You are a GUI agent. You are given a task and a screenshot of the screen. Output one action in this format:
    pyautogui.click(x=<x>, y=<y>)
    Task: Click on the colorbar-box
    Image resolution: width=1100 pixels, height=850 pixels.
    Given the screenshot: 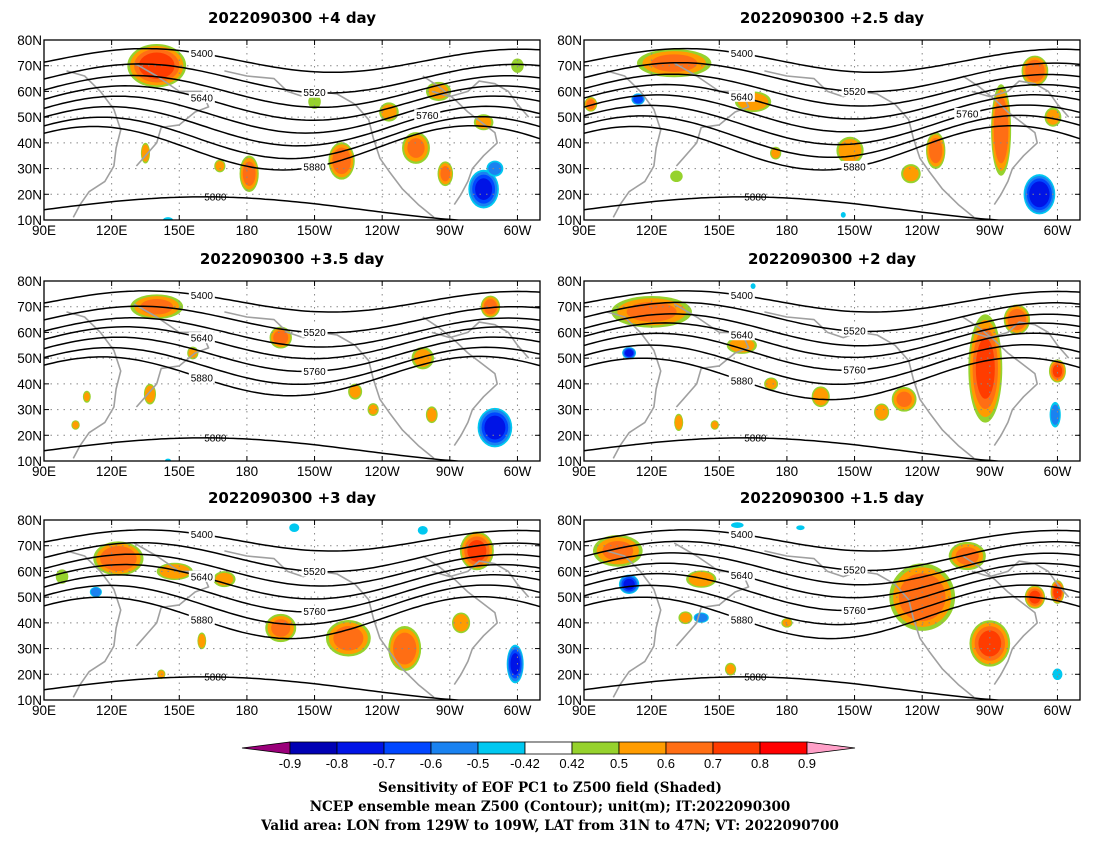 What is the action you would take?
    pyautogui.click(x=454, y=748)
    